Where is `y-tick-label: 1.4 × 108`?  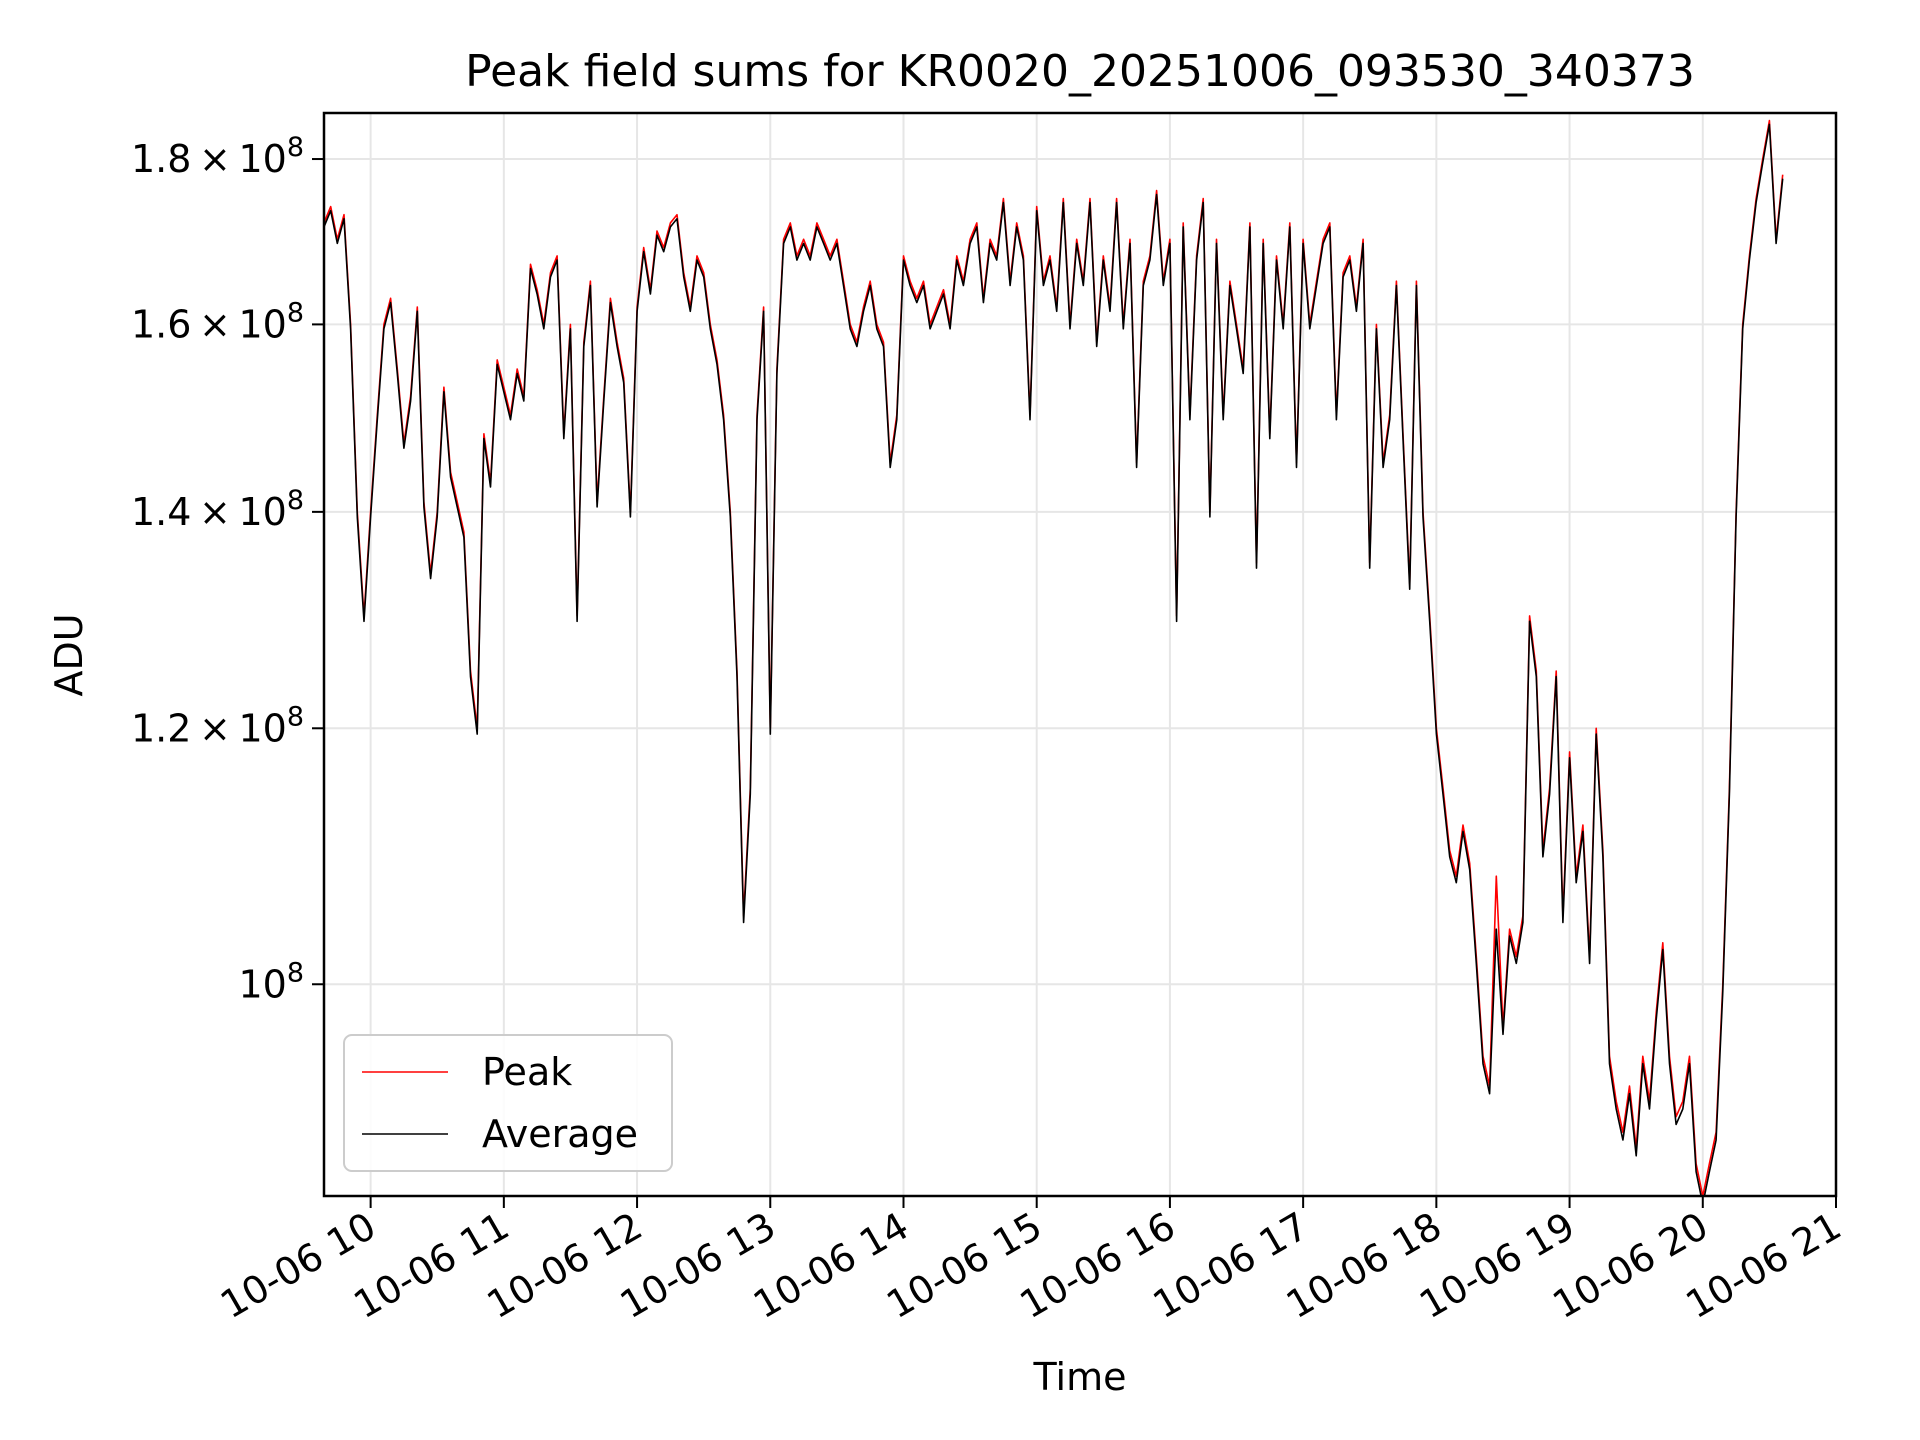 y-tick-label: 1.4 × 108 is located at coordinates (217, 509).